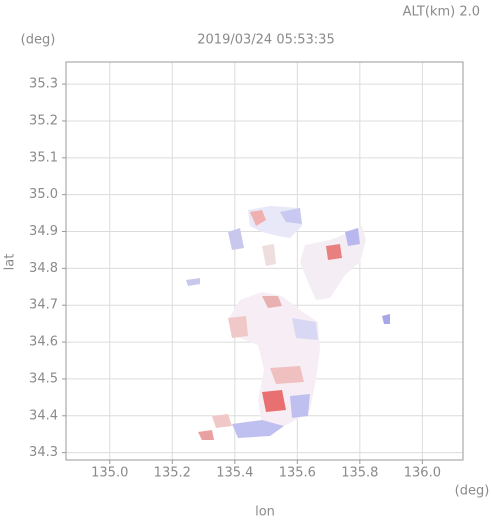  What do you see at coordinates (359, 473) in the screenshot?
I see `x-tick-label: 135.8` at bounding box center [359, 473].